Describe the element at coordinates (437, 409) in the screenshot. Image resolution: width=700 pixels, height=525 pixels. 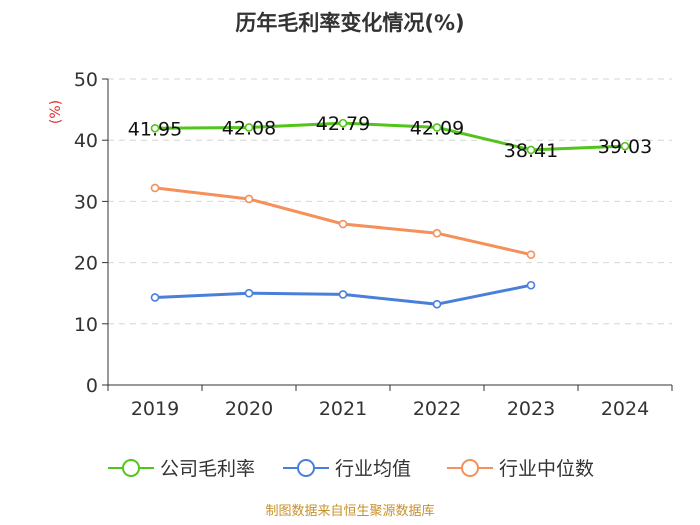
I see `x-tick-label: 2022` at that location.